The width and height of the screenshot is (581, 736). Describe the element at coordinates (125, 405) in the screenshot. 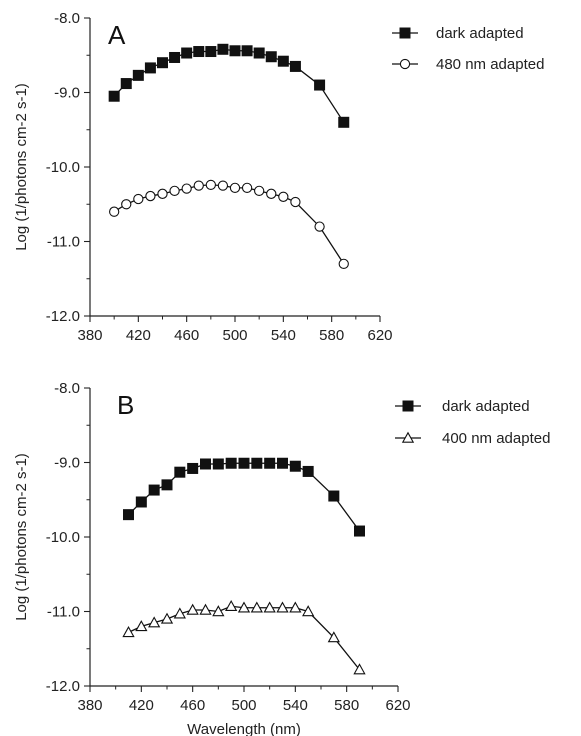

I see `panel-label: B` at that location.